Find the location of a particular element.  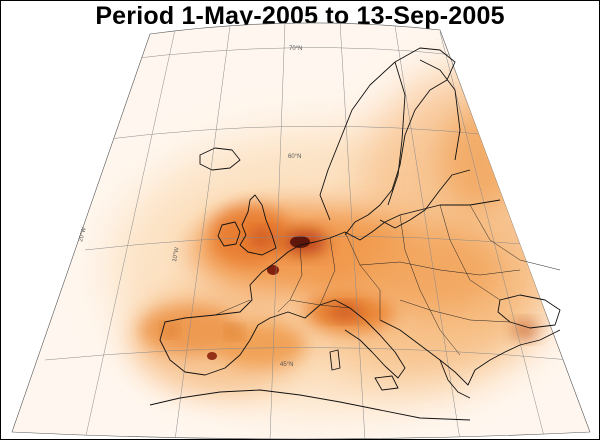

lat-label-60n: 60°N is located at coordinates (294, 157).